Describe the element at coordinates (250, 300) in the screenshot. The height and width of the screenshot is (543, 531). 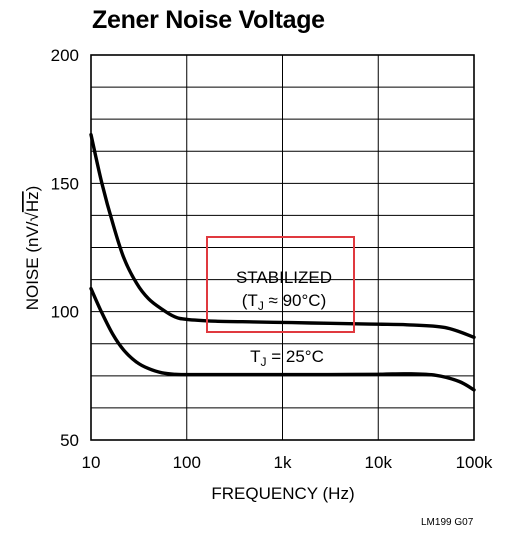
I see `stabilized-temp-prefix: (T` at that location.